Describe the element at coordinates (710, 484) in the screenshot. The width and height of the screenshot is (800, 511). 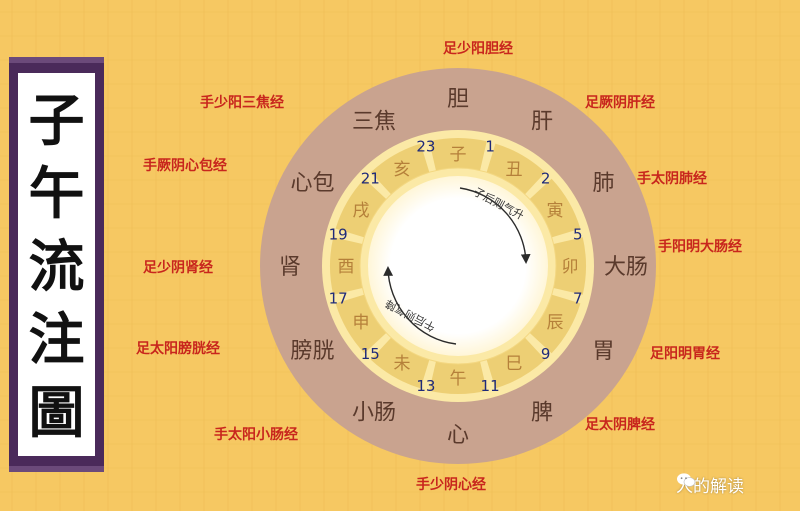
I see `watermark: 人的解读` at that location.